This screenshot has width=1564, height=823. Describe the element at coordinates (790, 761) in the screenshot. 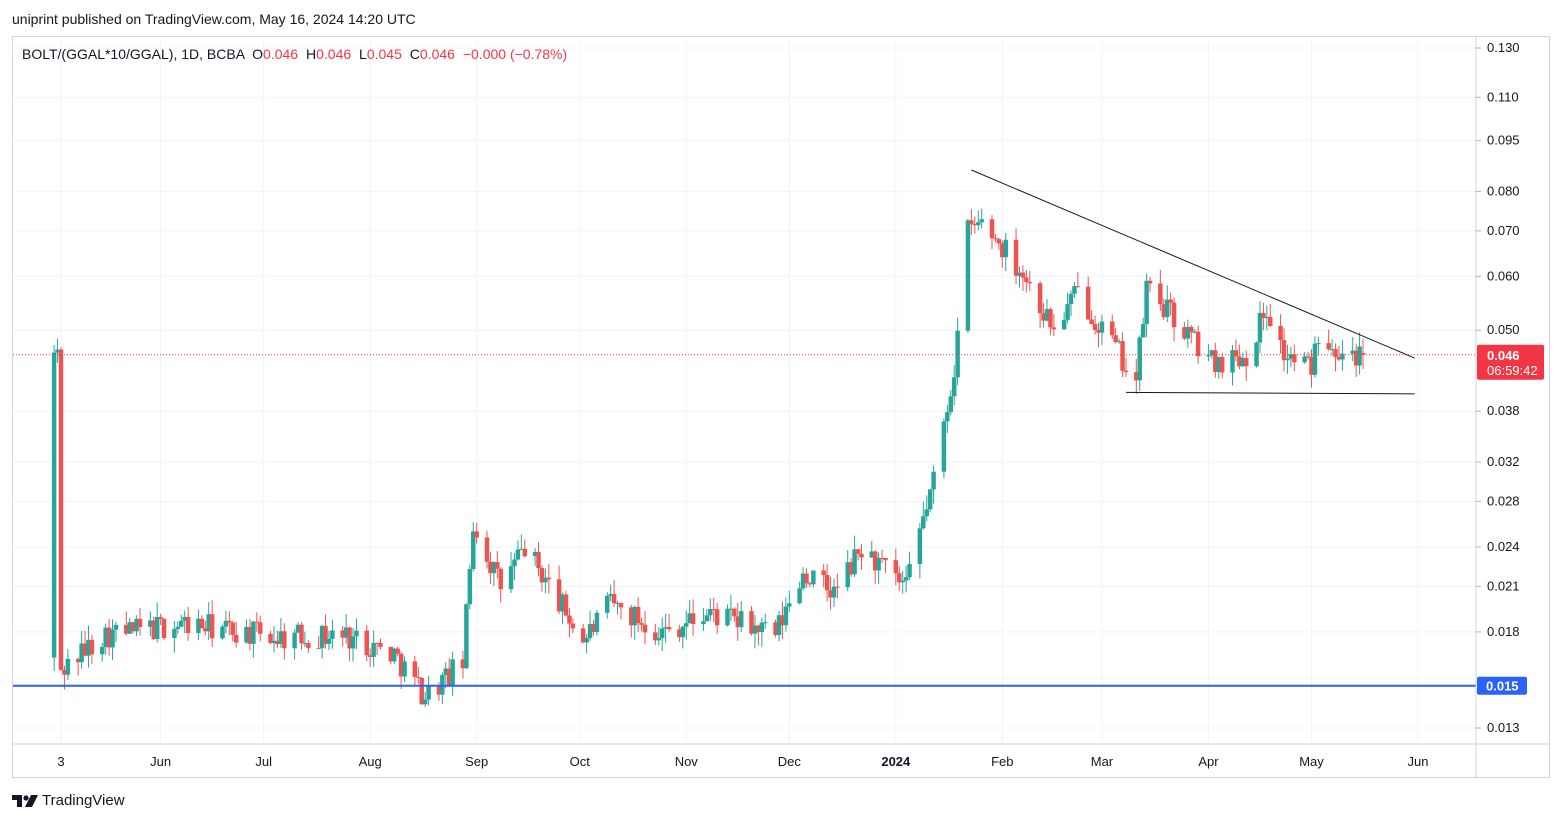

I see `time-tick-label: Dec` at that location.